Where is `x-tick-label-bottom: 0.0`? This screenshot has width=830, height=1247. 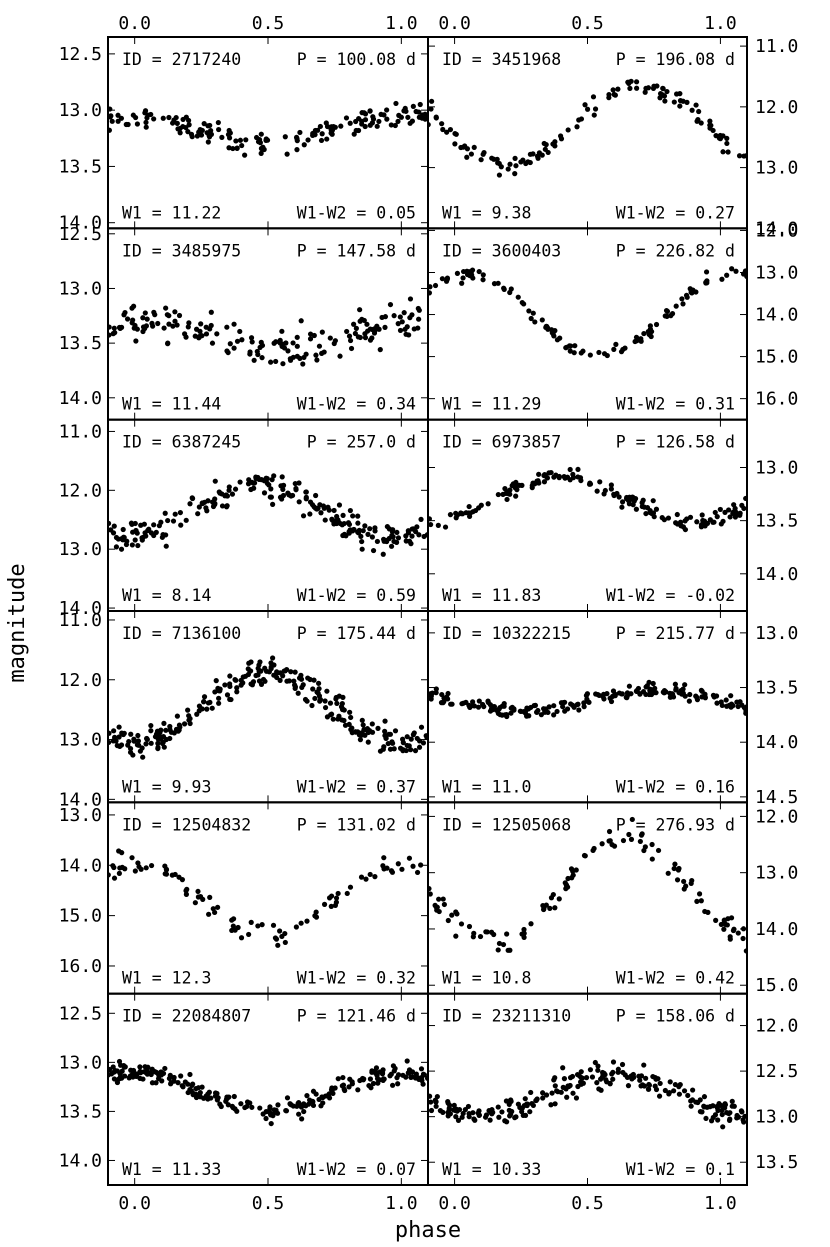
x-tick-label-bottom: 0.0 is located at coordinates (454, 1203).